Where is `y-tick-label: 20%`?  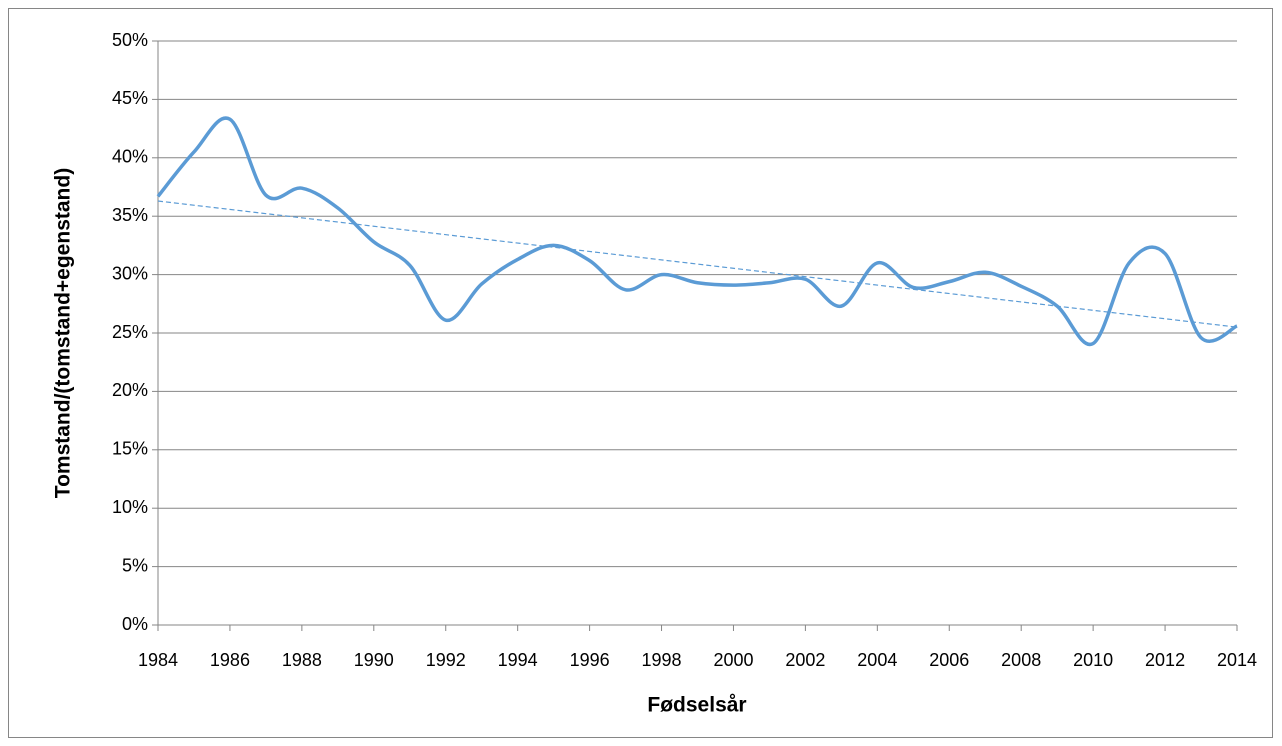
y-tick-label: 20% is located at coordinates (130, 390).